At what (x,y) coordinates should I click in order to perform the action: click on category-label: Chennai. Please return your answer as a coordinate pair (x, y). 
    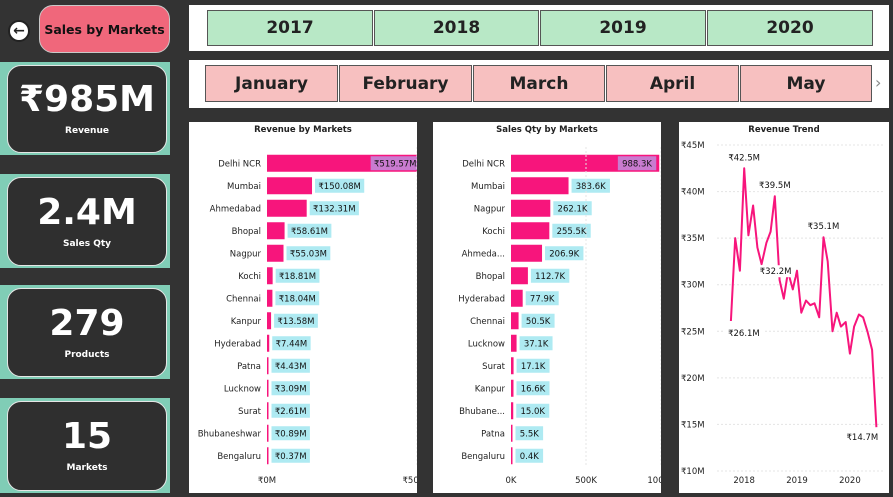
    Looking at the image, I should click on (487, 322).